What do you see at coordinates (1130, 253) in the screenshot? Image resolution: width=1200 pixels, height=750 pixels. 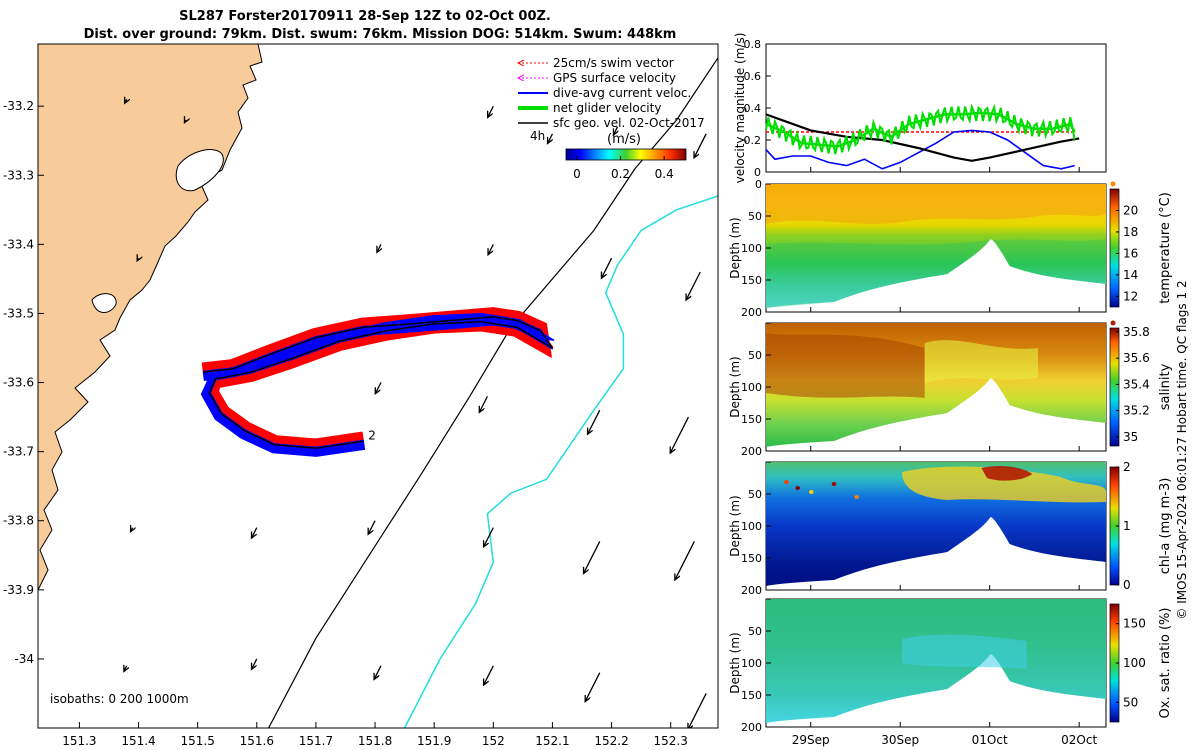 I see `temperature-section-colorbar-tick-label: 16` at bounding box center [1130, 253].